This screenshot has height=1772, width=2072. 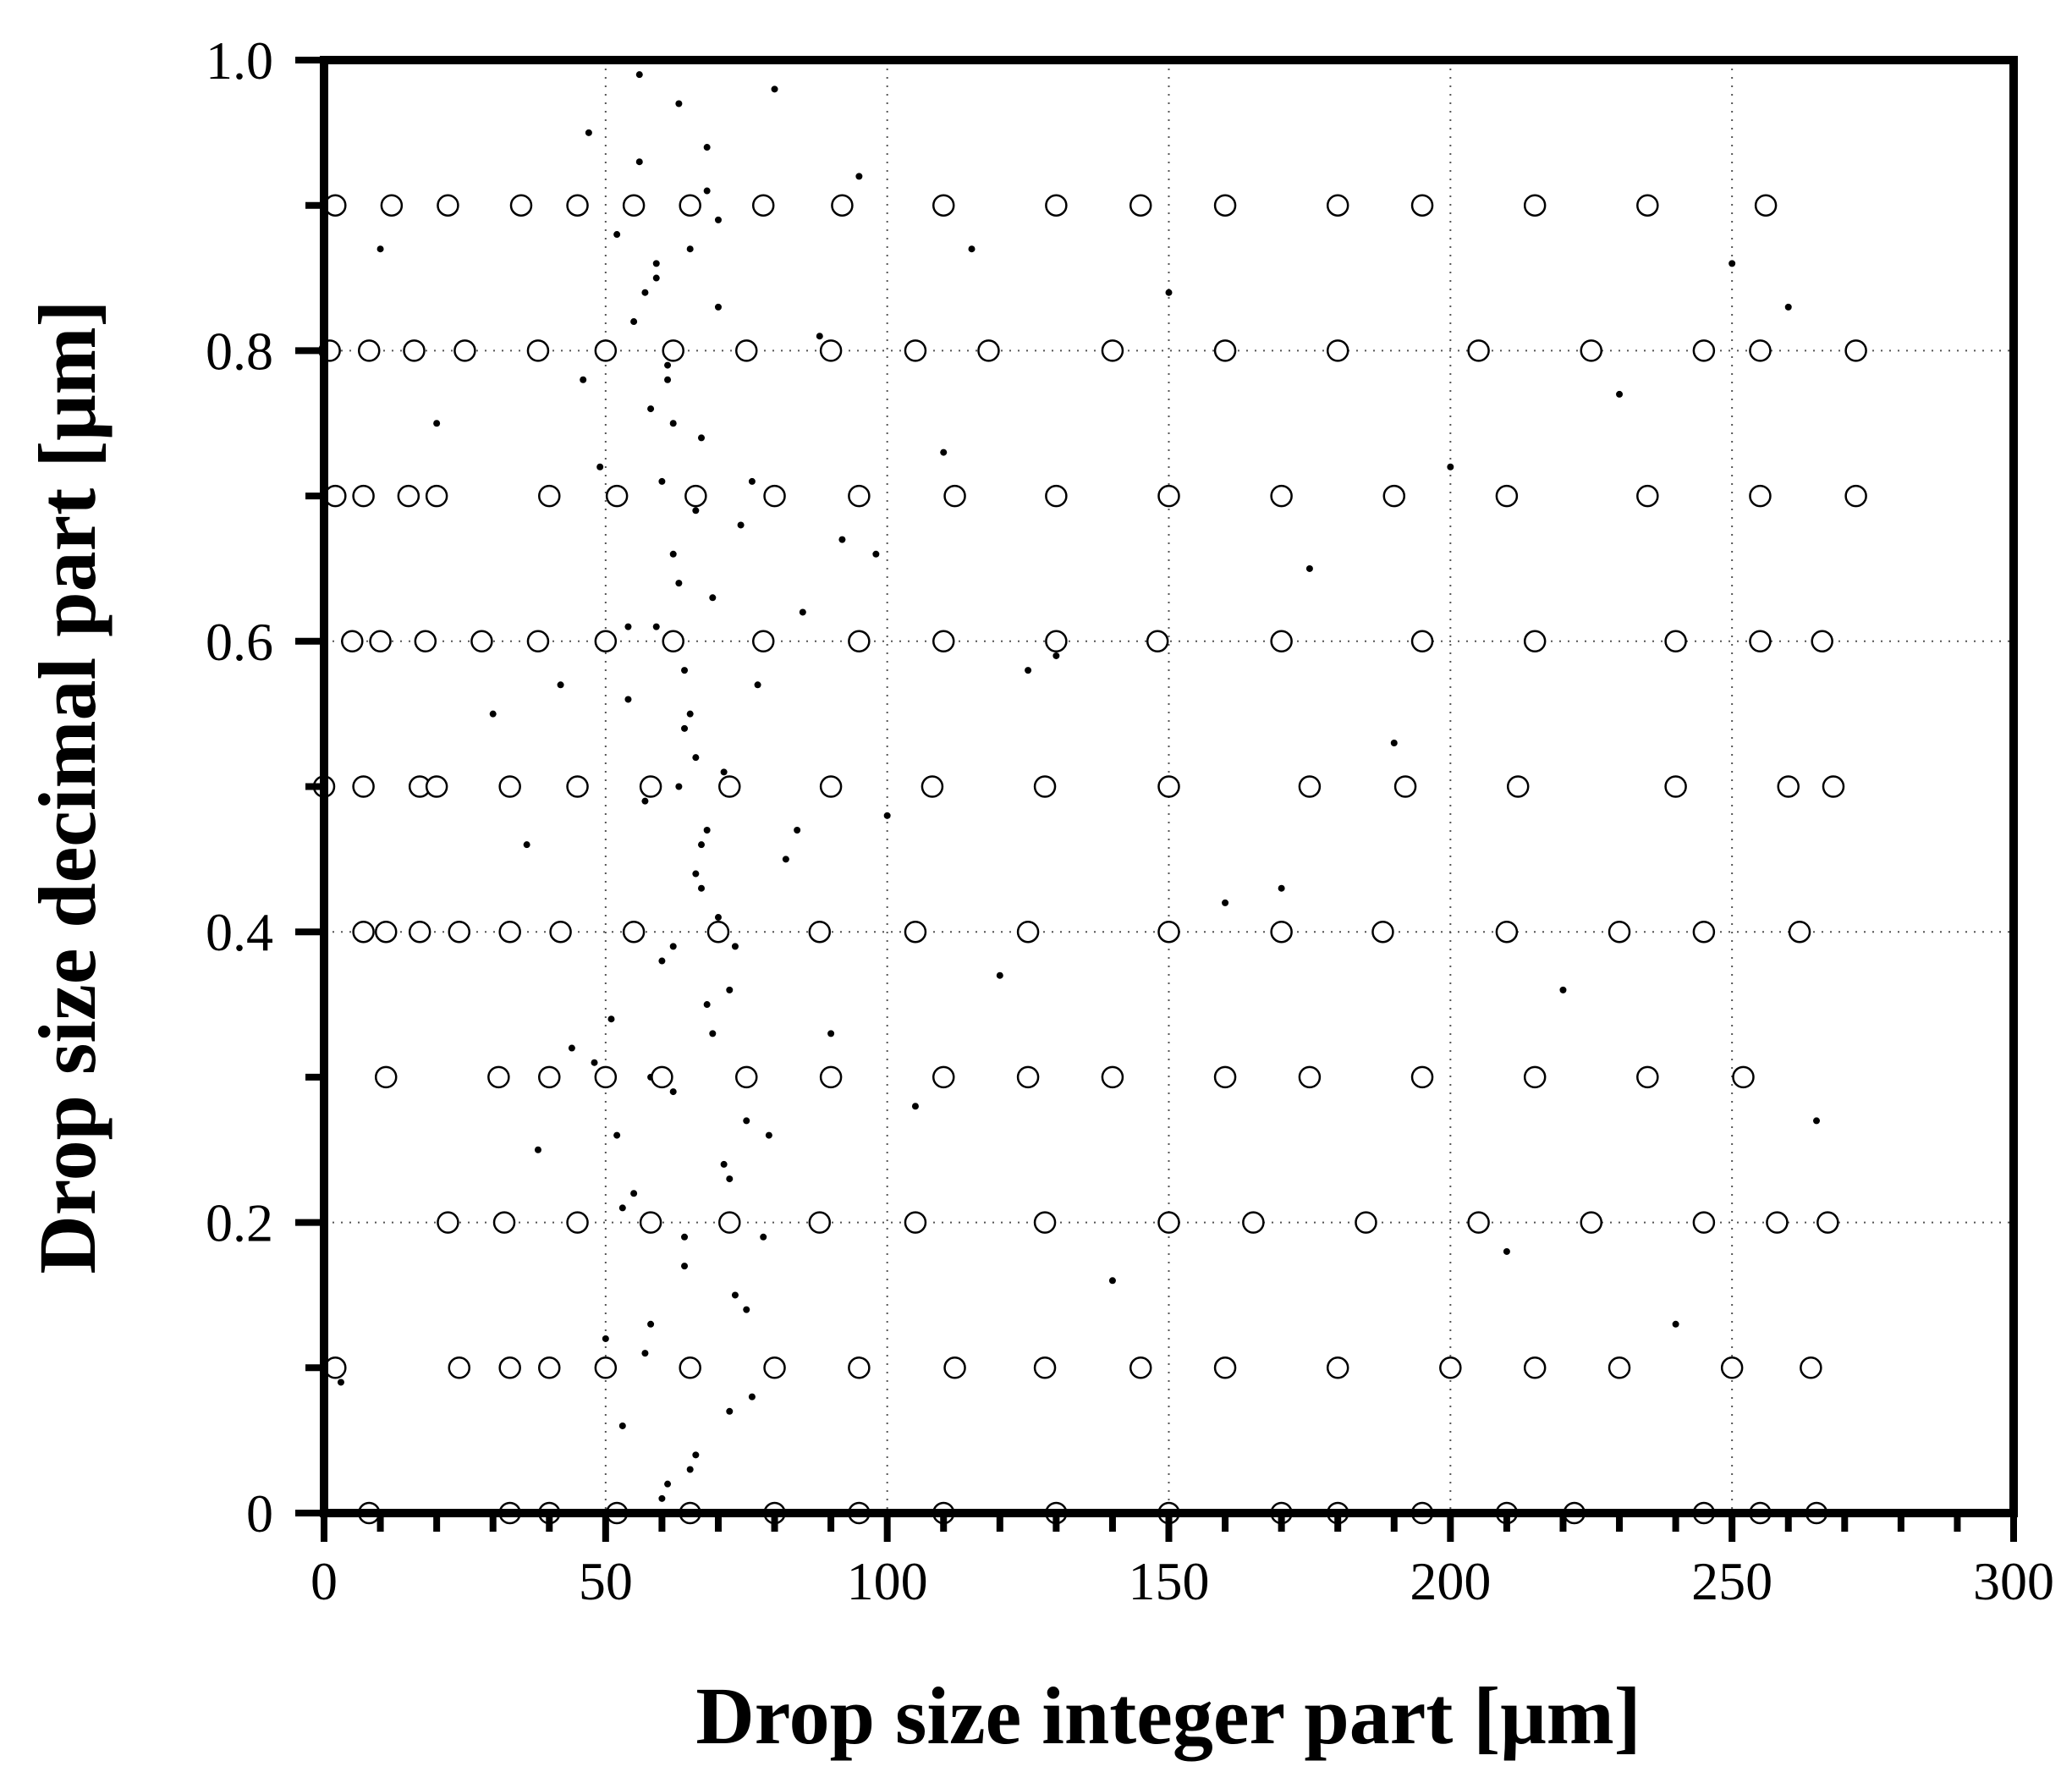 What do you see at coordinates (324, 1581) in the screenshot?
I see `x-tick-label: 0` at bounding box center [324, 1581].